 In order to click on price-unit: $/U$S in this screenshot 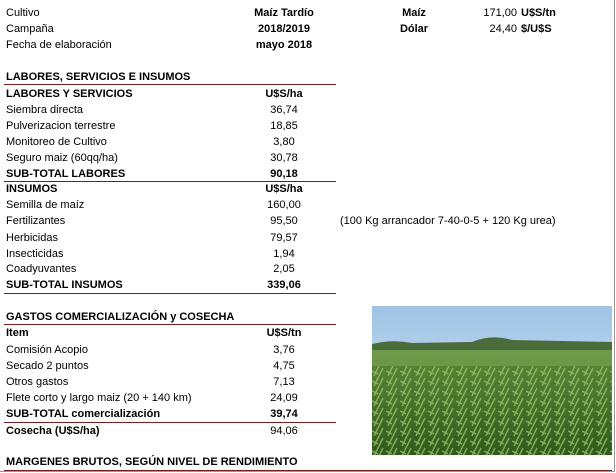, I will do `click(536, 29)`.